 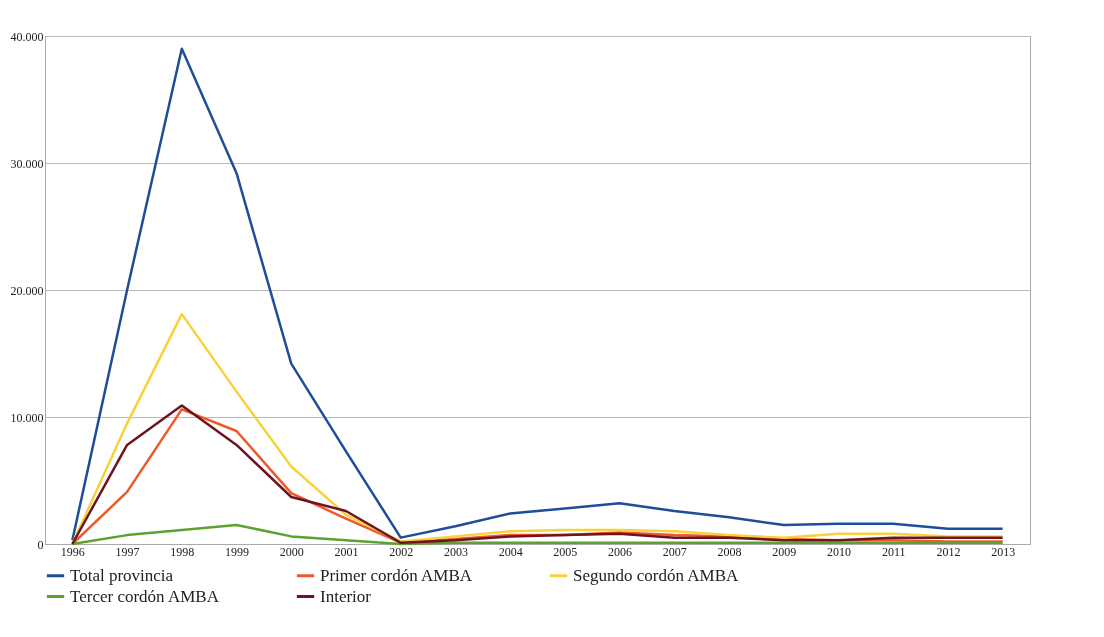 I want to click on x-tick-label: 2006, so click(x=620, y=551).